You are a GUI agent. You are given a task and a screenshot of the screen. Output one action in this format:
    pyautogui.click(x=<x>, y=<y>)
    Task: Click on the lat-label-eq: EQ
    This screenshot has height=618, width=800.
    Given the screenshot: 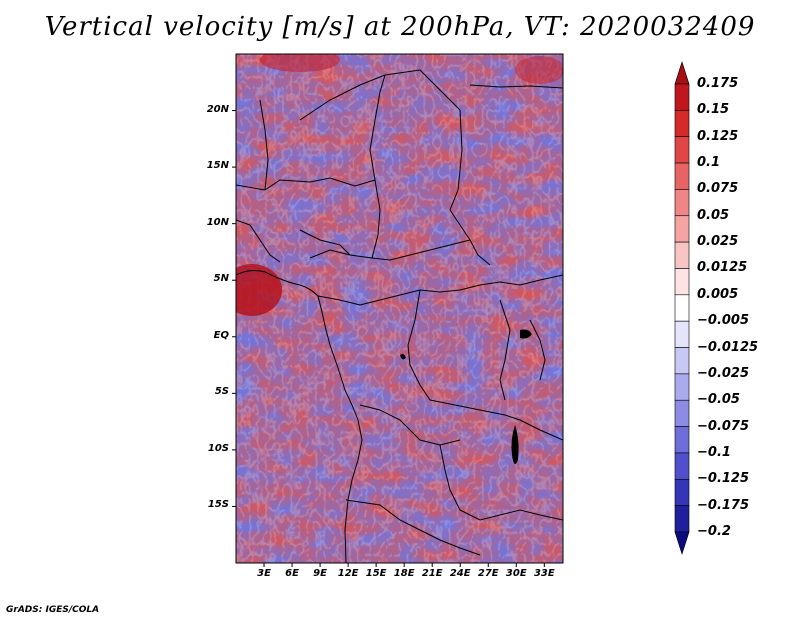 What is the action you would take?
    pyautogui.click(x=221, y=335)
    